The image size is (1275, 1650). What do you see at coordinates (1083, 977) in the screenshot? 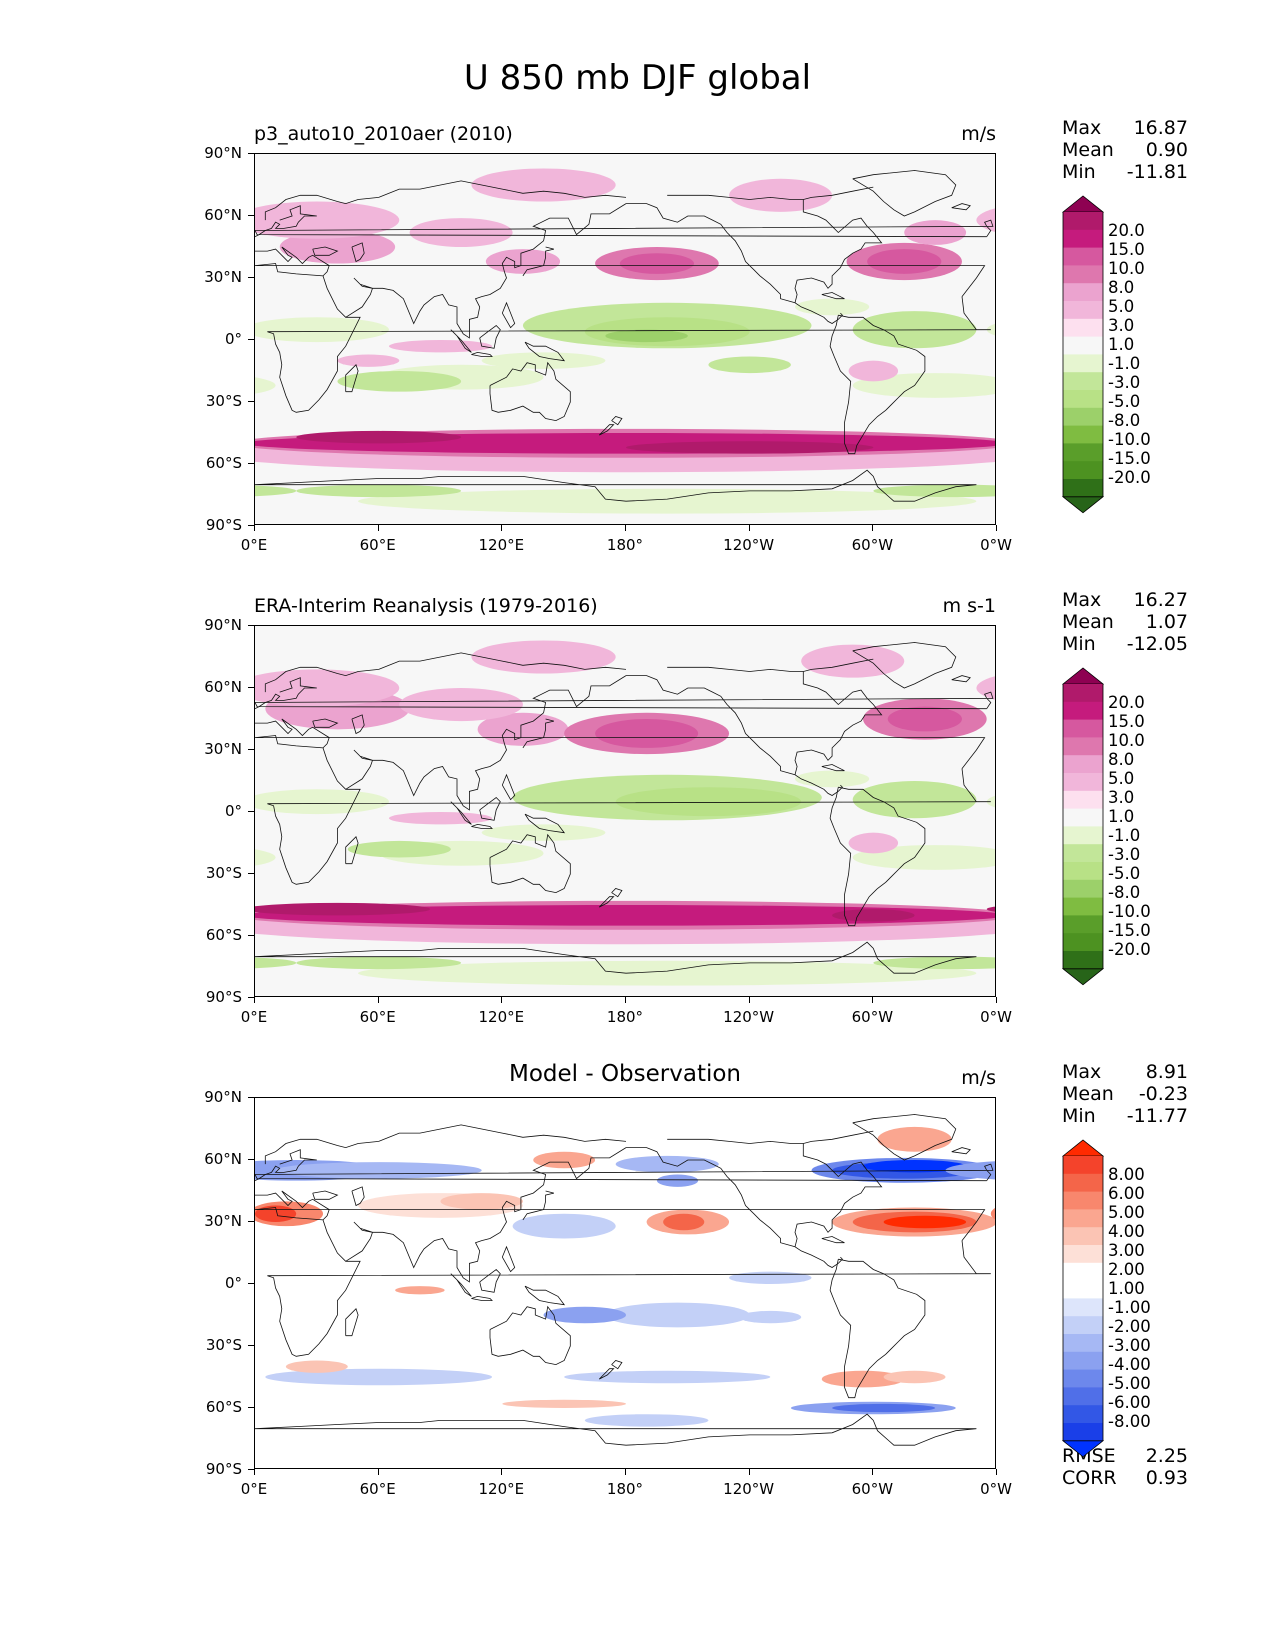
I see `colorbar-extend-min` at bounding box center [1083, 977].